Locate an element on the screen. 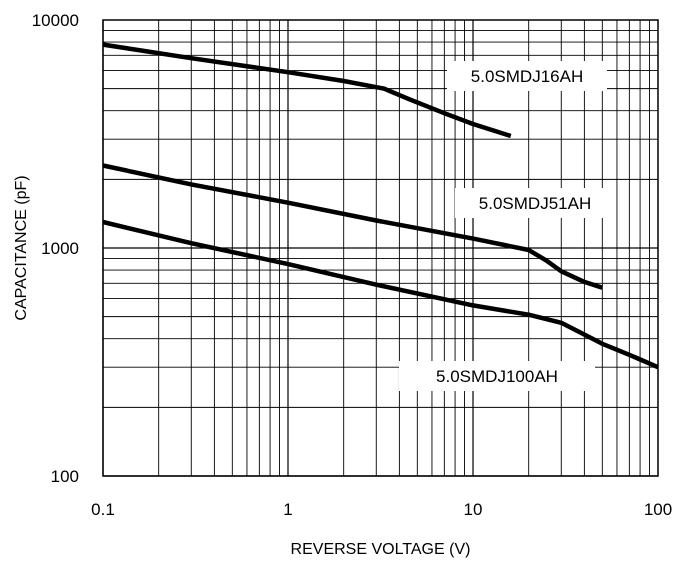  y-tick-label: 100 is located at coordinates (65, 476).